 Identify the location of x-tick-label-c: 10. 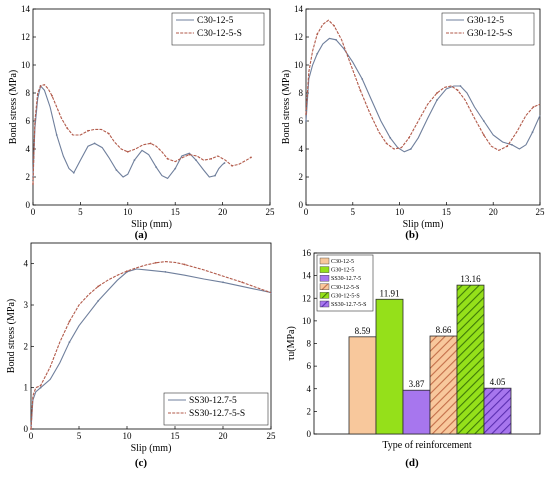
(128, 436).